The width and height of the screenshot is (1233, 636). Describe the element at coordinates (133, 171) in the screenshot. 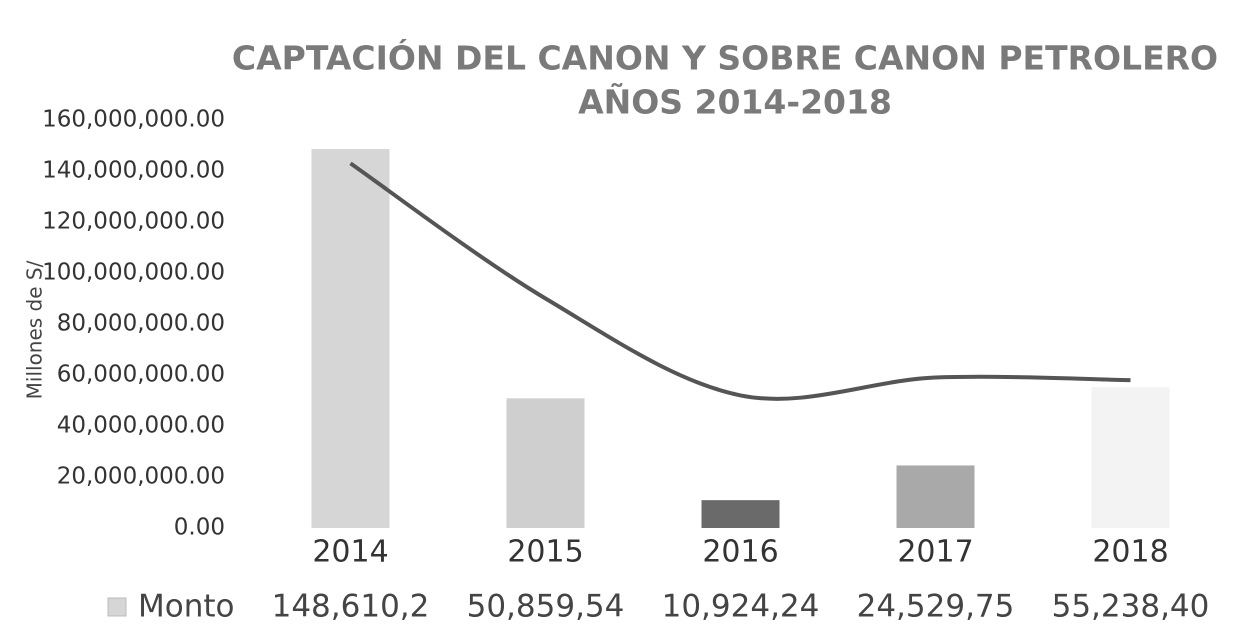

I see `y-tick-label: 140,000,000.00` at that location.